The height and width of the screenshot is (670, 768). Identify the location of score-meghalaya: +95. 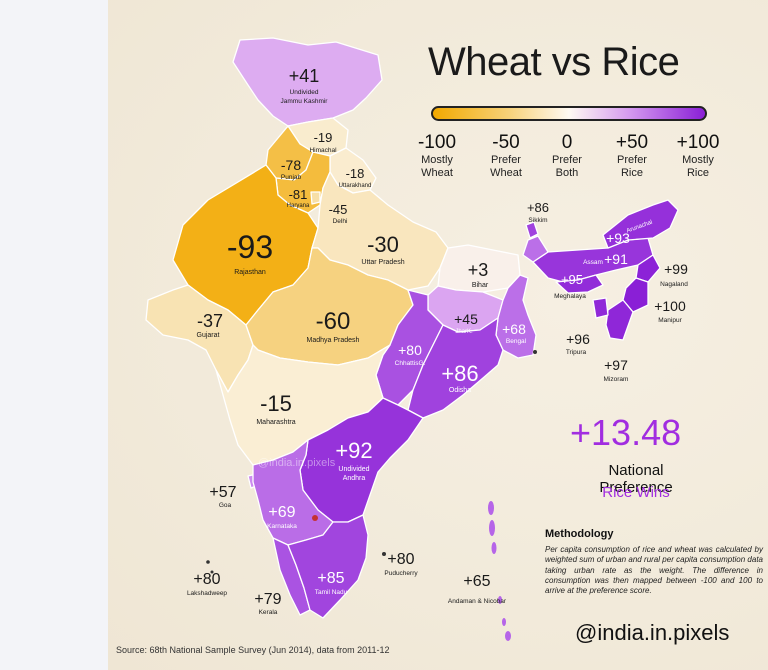
(572, 279).